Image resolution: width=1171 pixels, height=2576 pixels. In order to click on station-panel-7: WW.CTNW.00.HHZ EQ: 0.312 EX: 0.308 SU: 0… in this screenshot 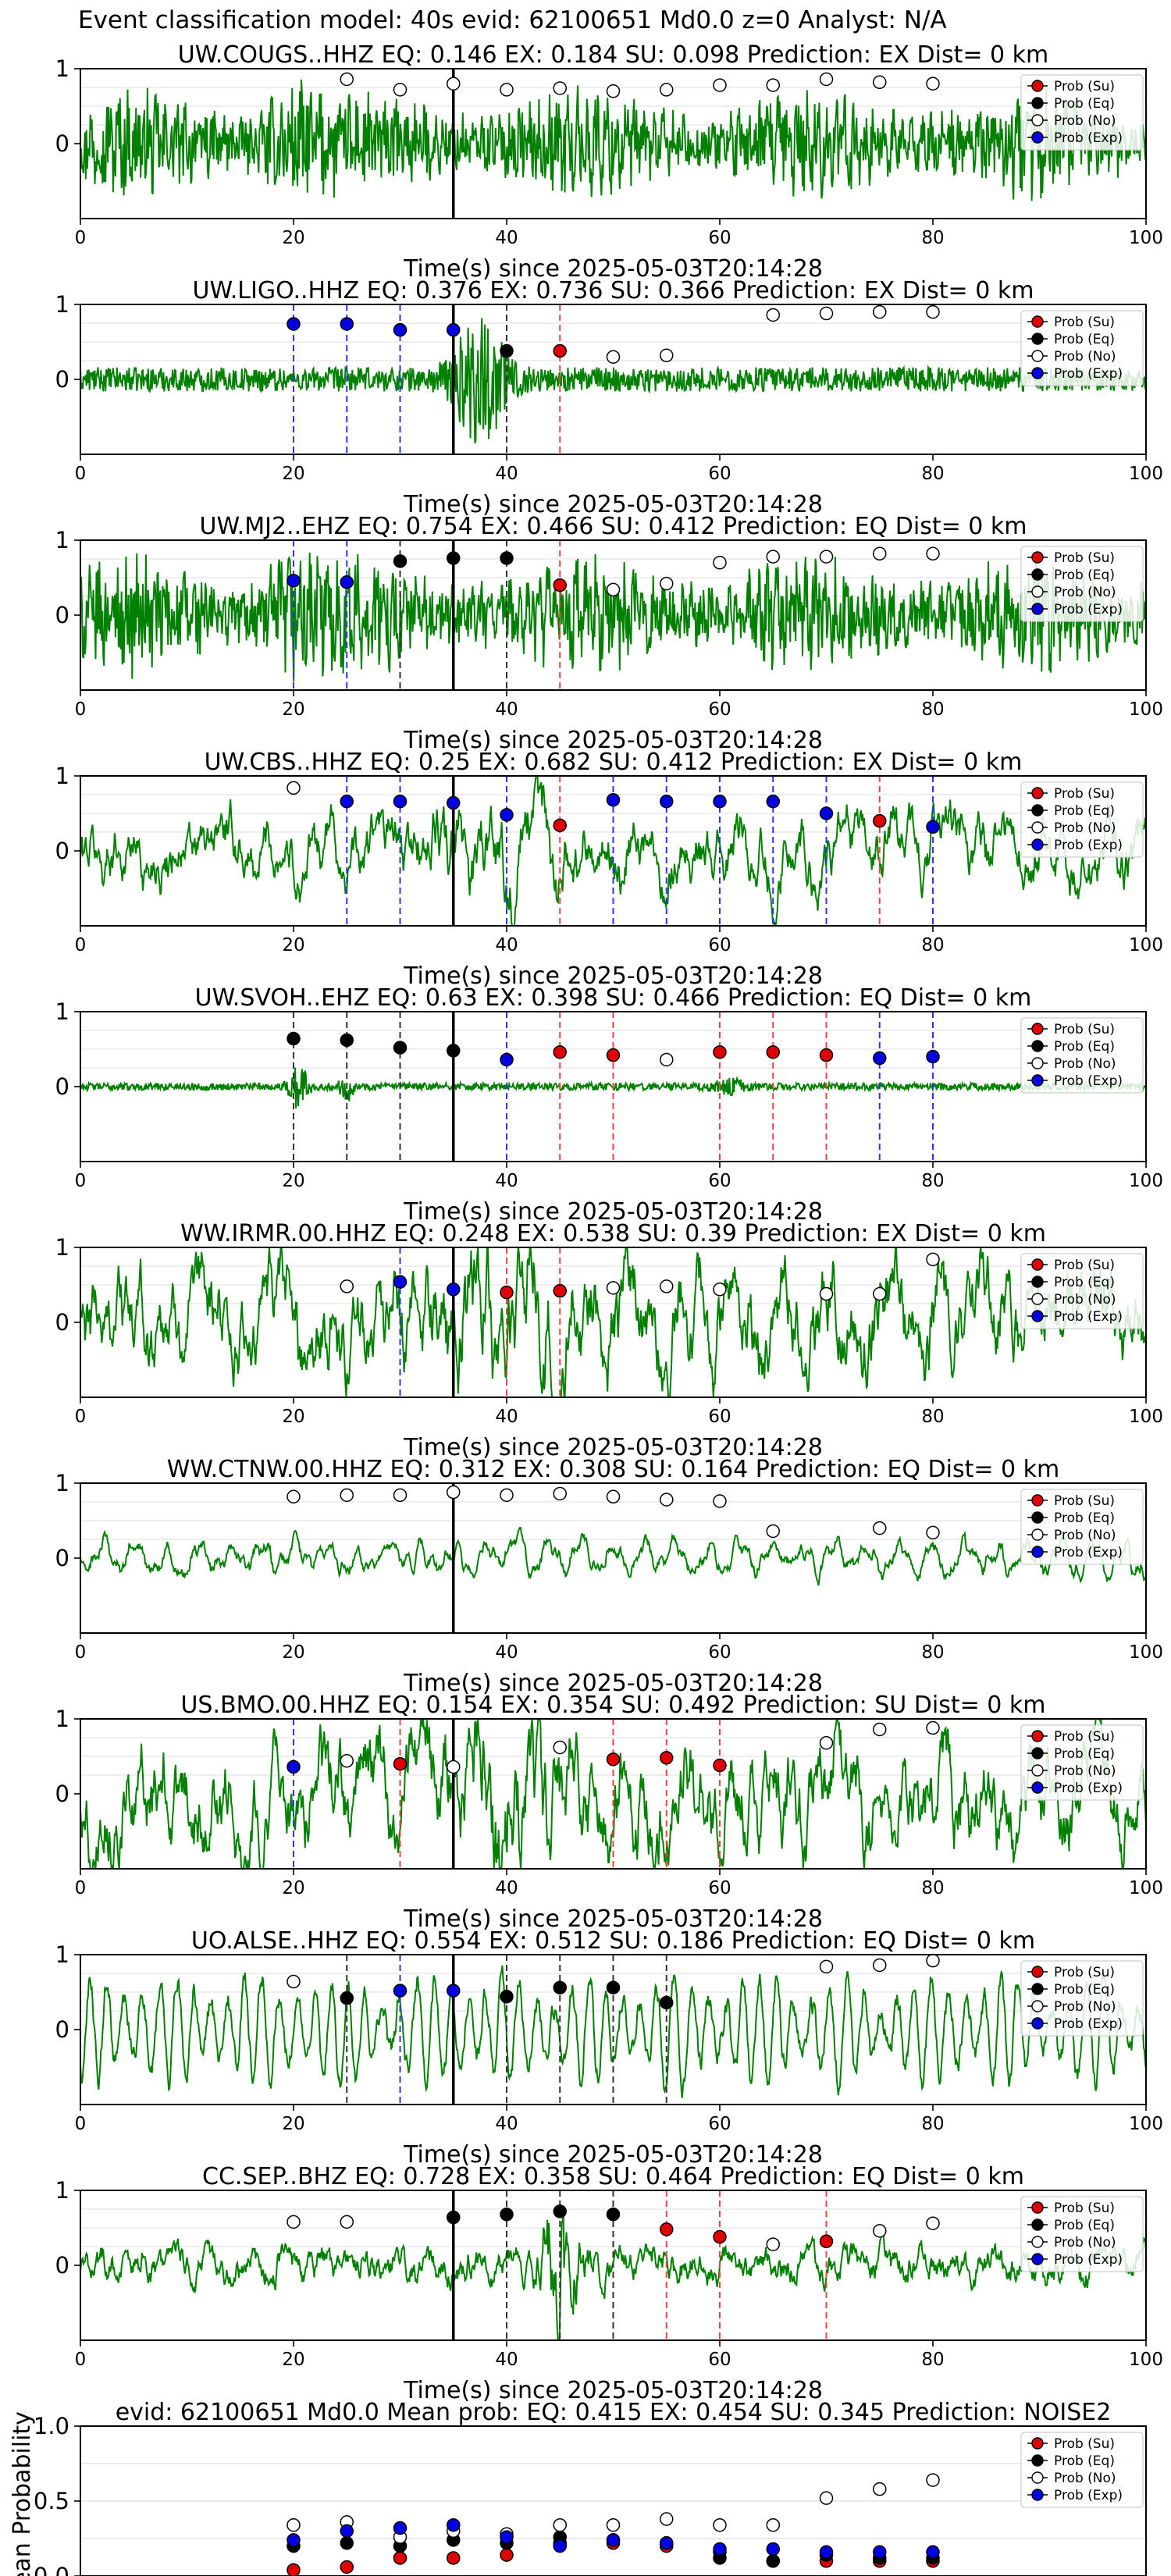, I will do `click(609, 1576)`.